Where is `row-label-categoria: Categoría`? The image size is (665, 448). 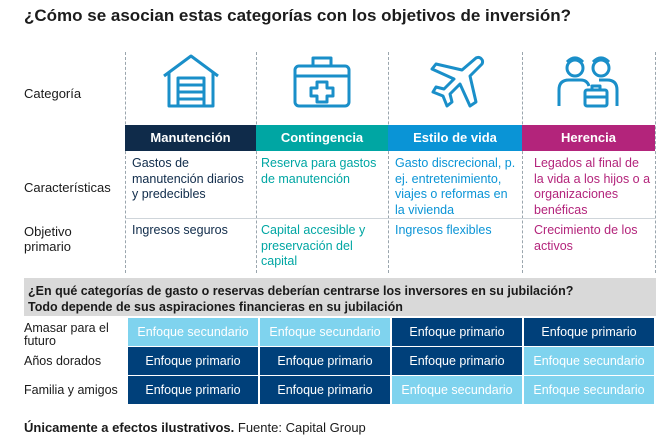
row-label-categoria: Categoría is located at coordinates (53, 93).